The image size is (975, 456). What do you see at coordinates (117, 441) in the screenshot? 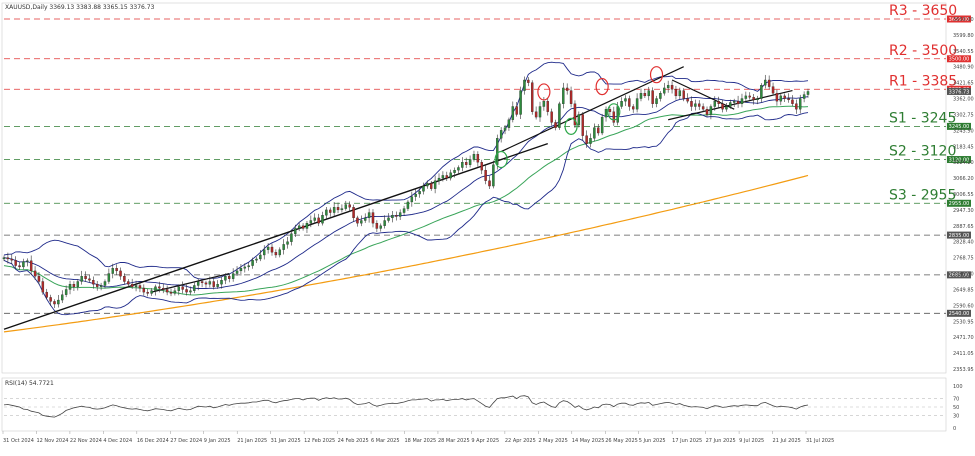
I see `time-tick-label: 4 Dec 2024` at bounding box center [117, 441].